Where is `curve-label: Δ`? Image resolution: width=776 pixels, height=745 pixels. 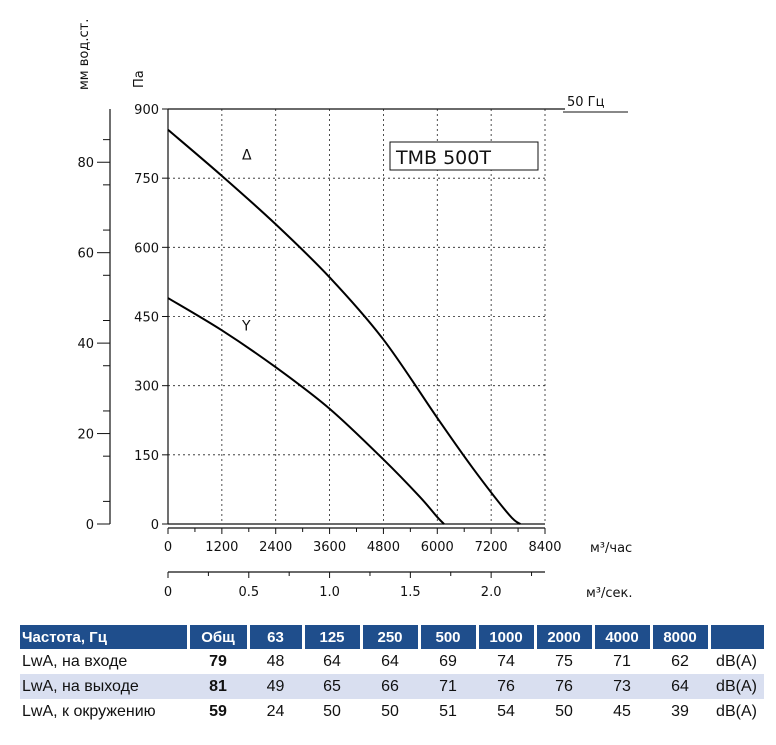 curve-label: Δ is located at coordinates (247, 156).